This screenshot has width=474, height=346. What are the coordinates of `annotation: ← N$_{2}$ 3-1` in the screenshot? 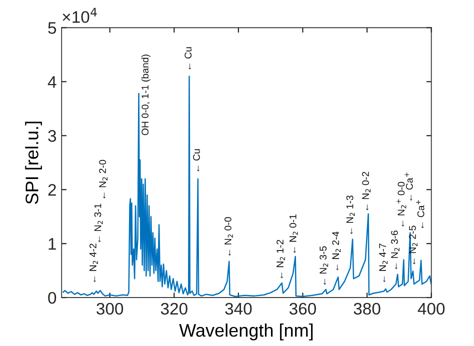 It's located at (98, 223).